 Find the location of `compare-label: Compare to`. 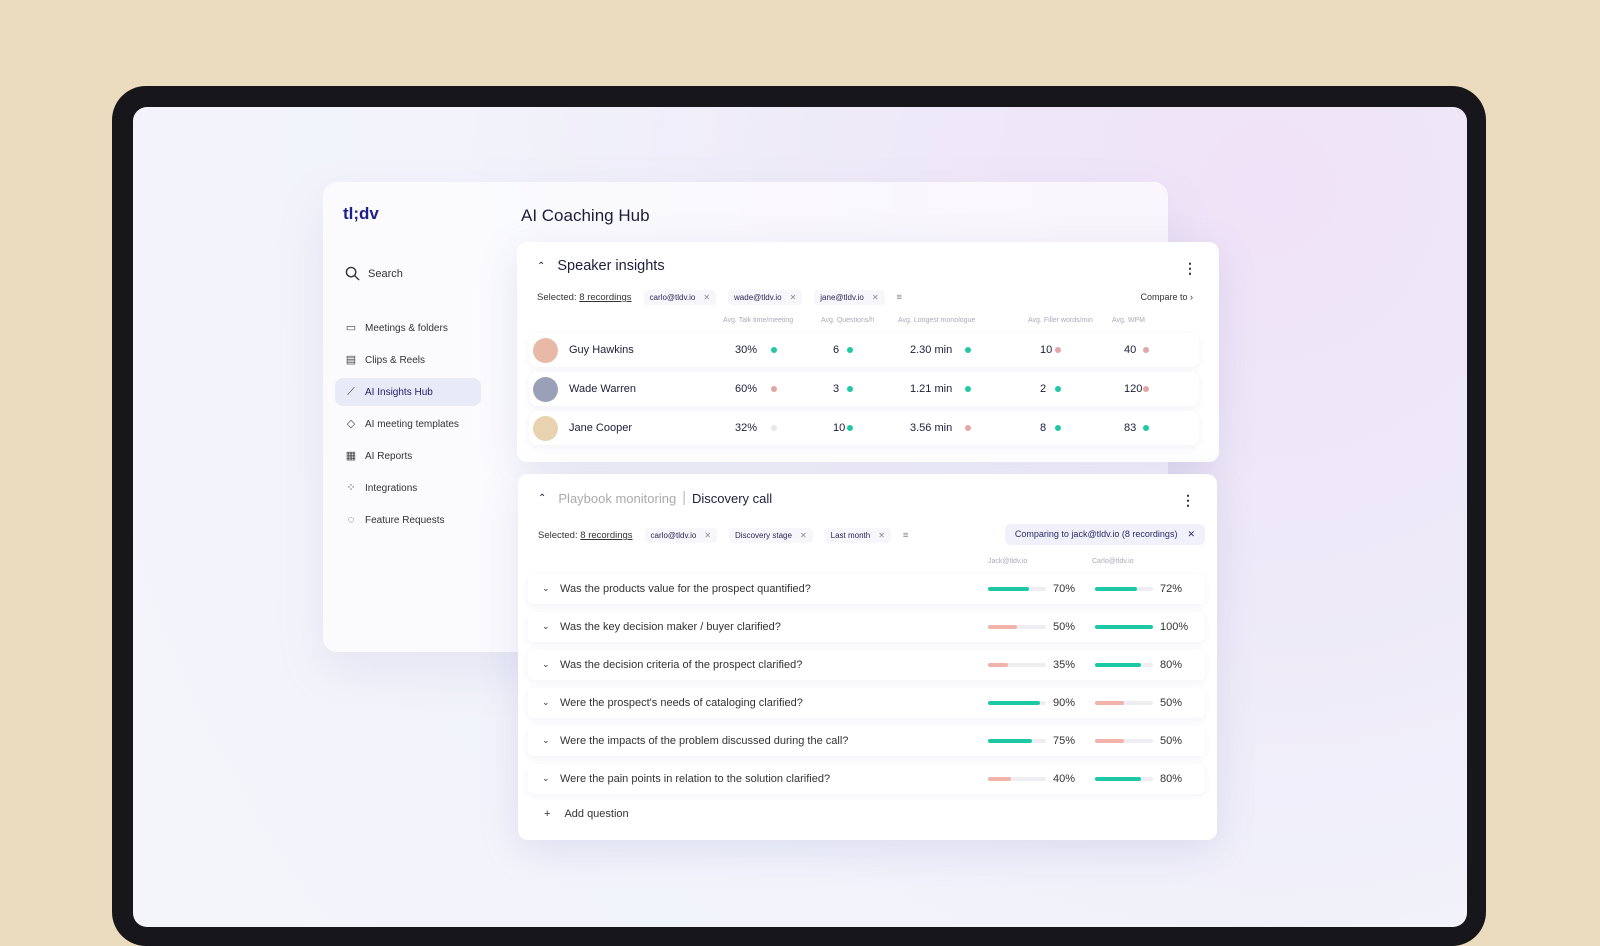

compare-label: Compare to is located at coordinates (1164, 297).